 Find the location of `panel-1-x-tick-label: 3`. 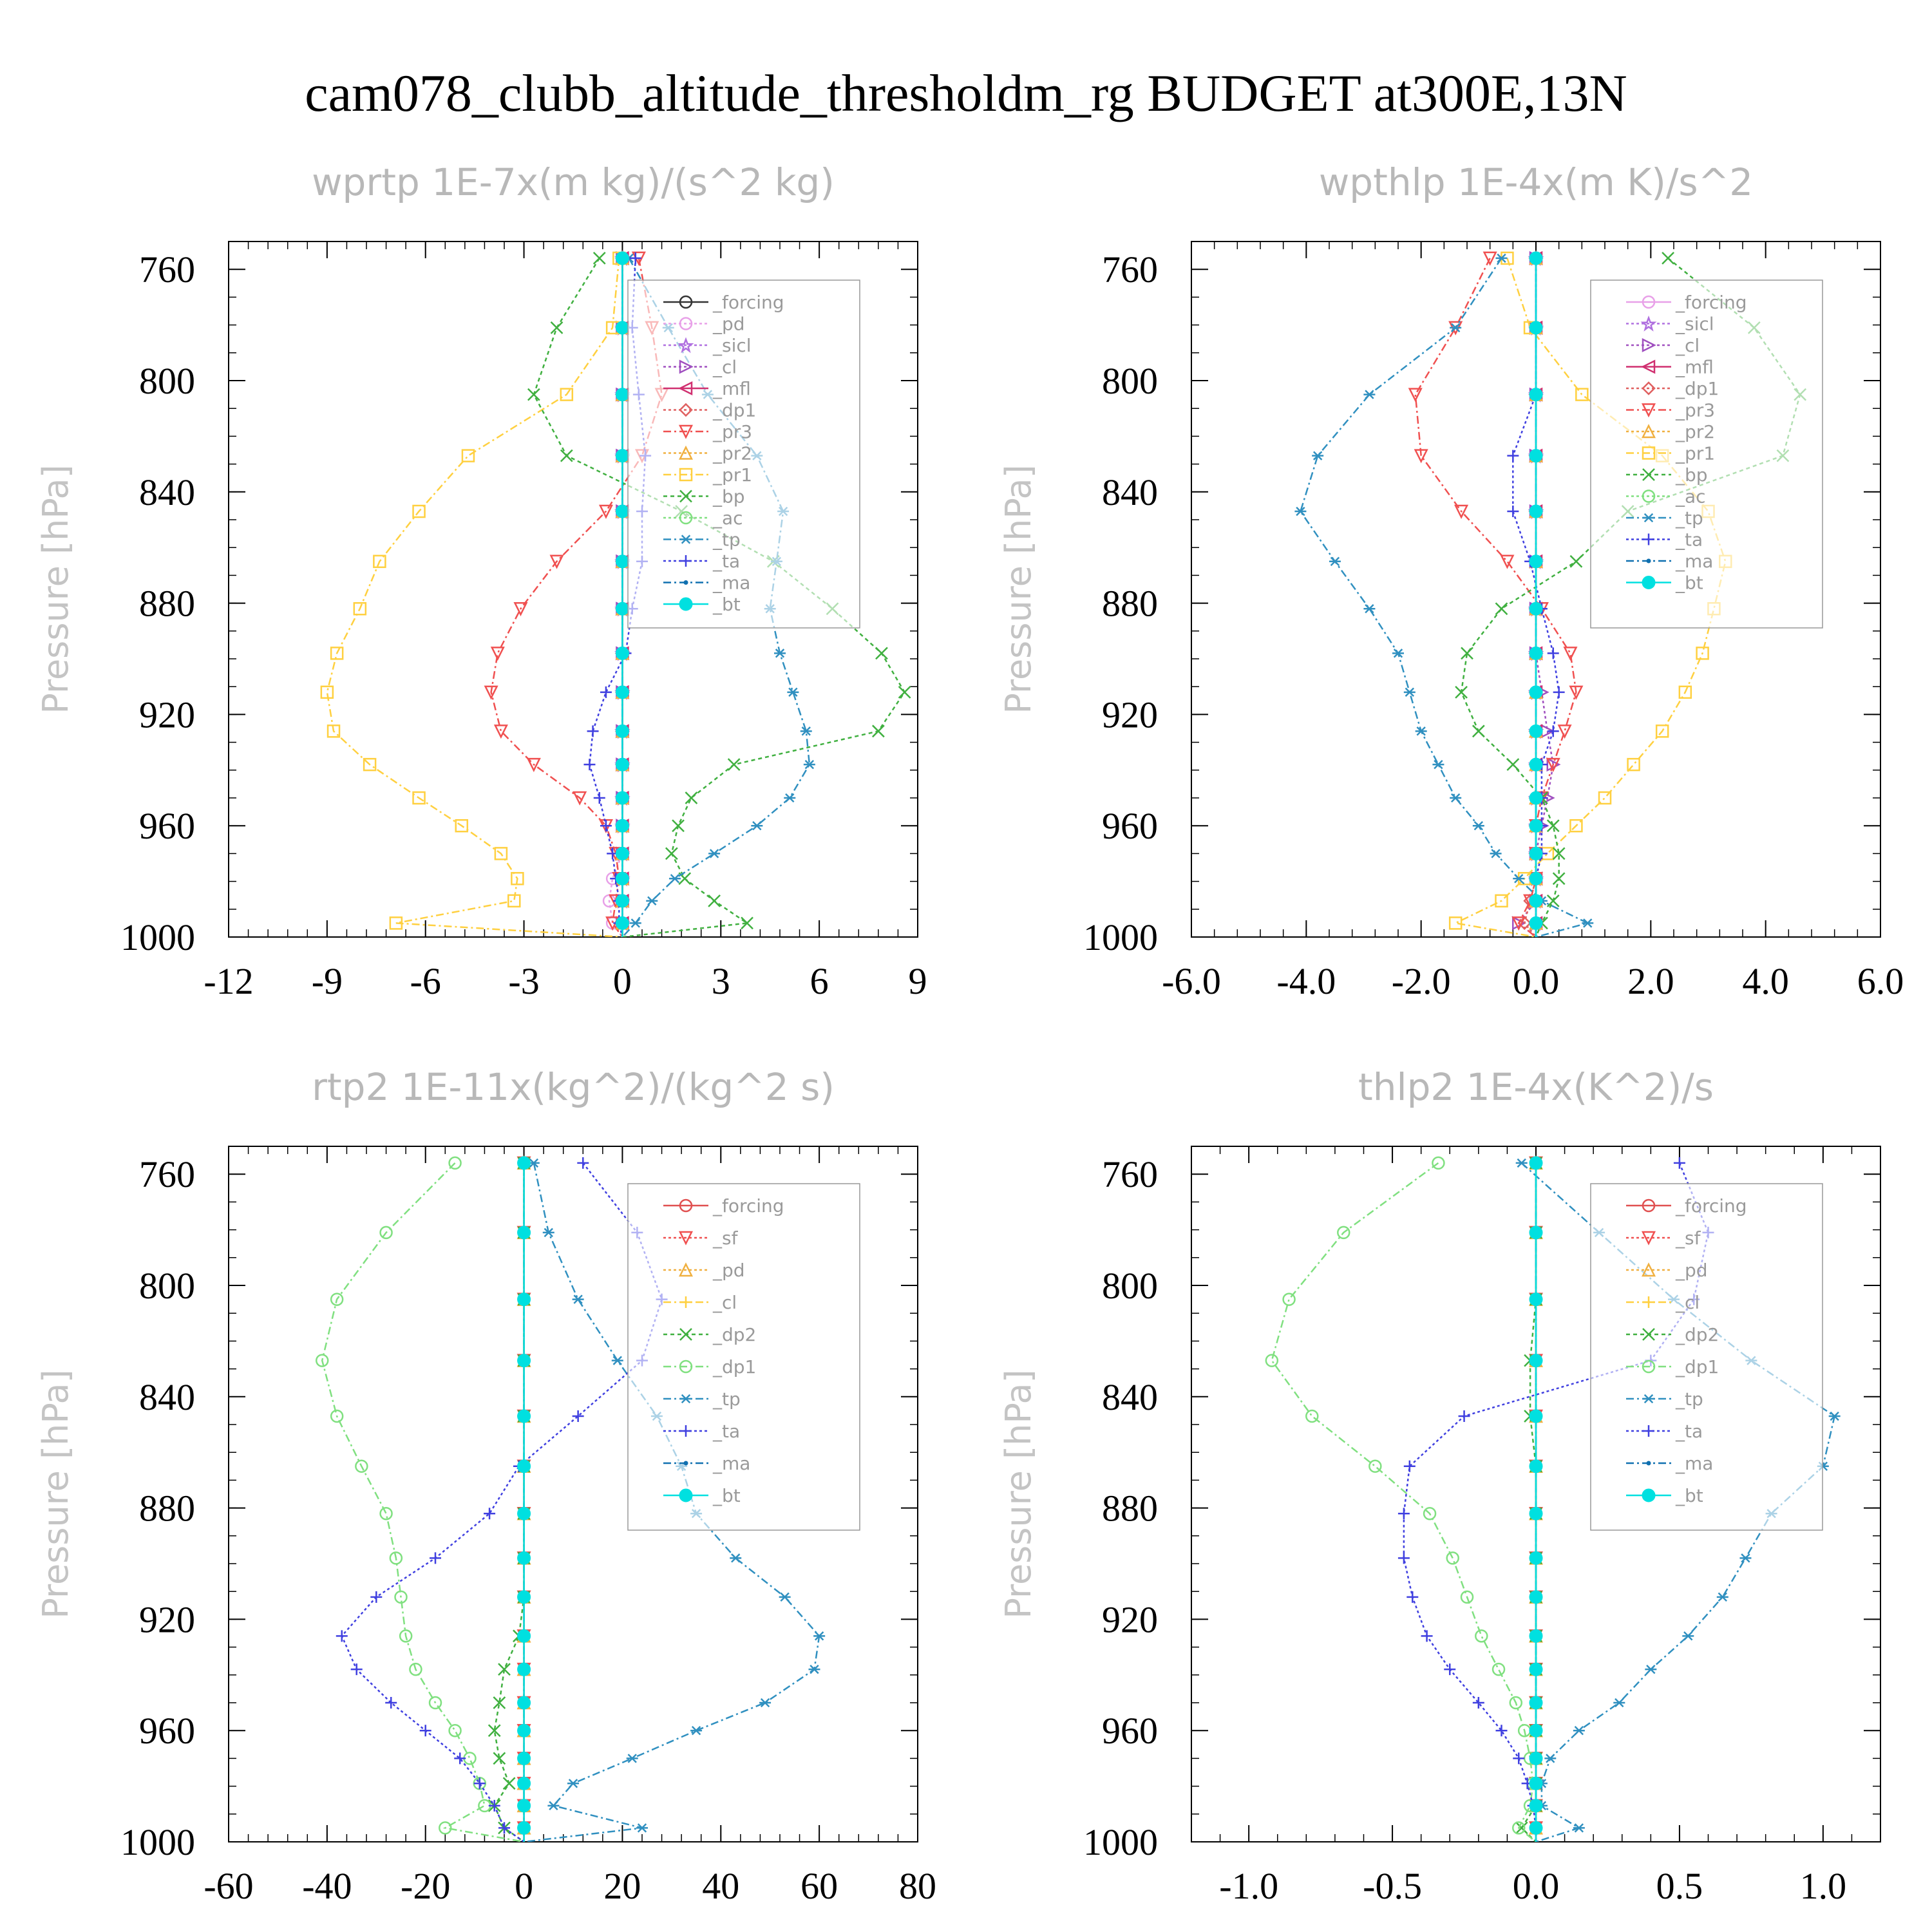

panel-1-x-tick-label: 3 is located at coordinates (721, 981).